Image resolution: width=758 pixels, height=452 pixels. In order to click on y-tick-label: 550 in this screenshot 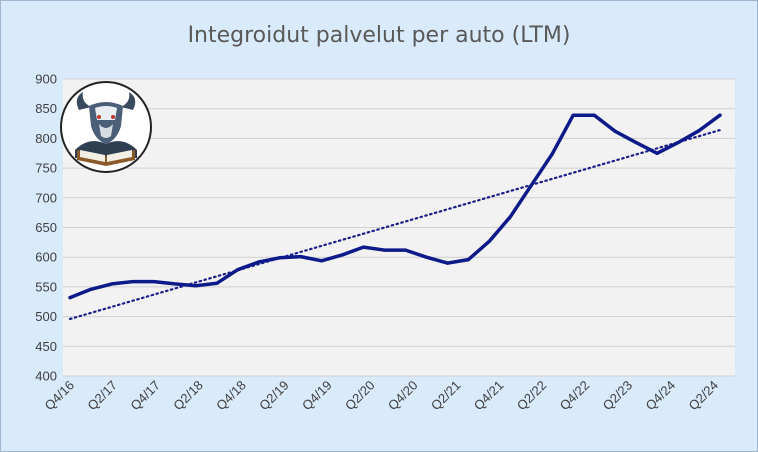, I will do `click(46, 286)`.